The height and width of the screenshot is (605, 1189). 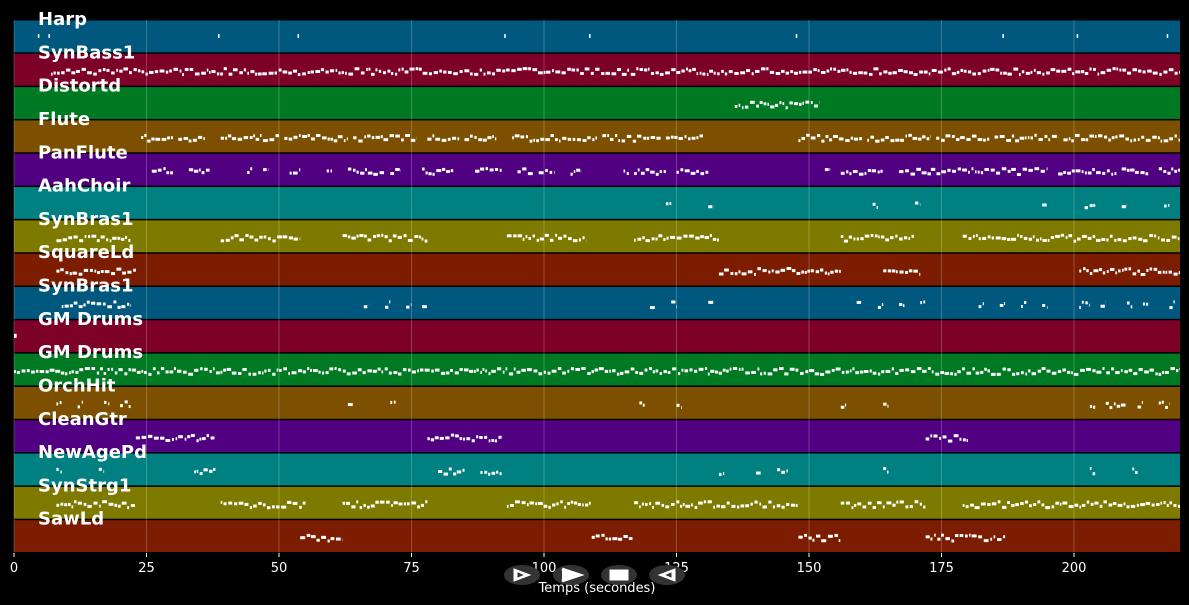 I want to click on track-label: Flute, so click(x=64, y=119).